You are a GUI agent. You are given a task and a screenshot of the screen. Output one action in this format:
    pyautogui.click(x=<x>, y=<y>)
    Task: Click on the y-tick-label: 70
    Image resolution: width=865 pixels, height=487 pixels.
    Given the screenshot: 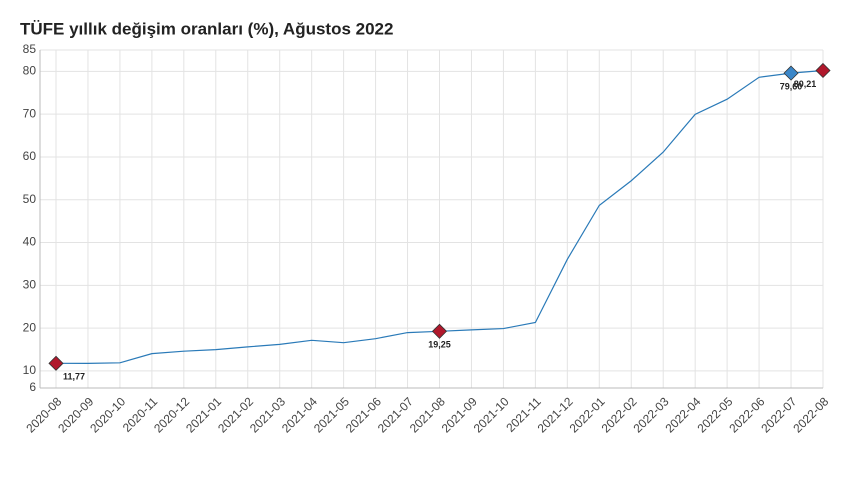 What is the action you would take?
    pyautogui.click(x=30, y=113)
    